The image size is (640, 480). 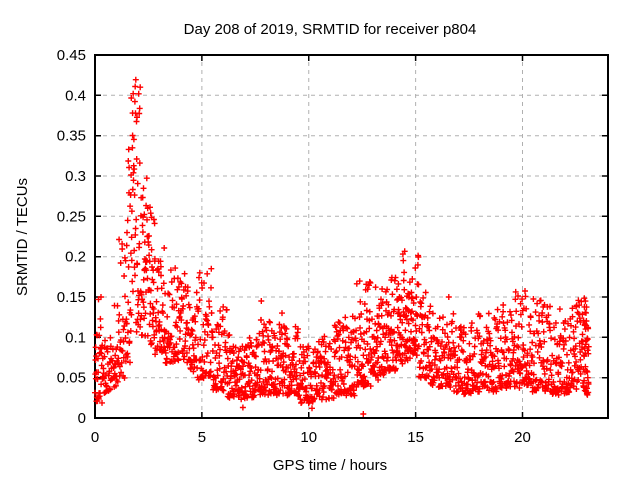 What do you see at coordinates (71, 378) in the screenshot?
I see `y-tick-label: 0.05` at bounding box center [71, 378].